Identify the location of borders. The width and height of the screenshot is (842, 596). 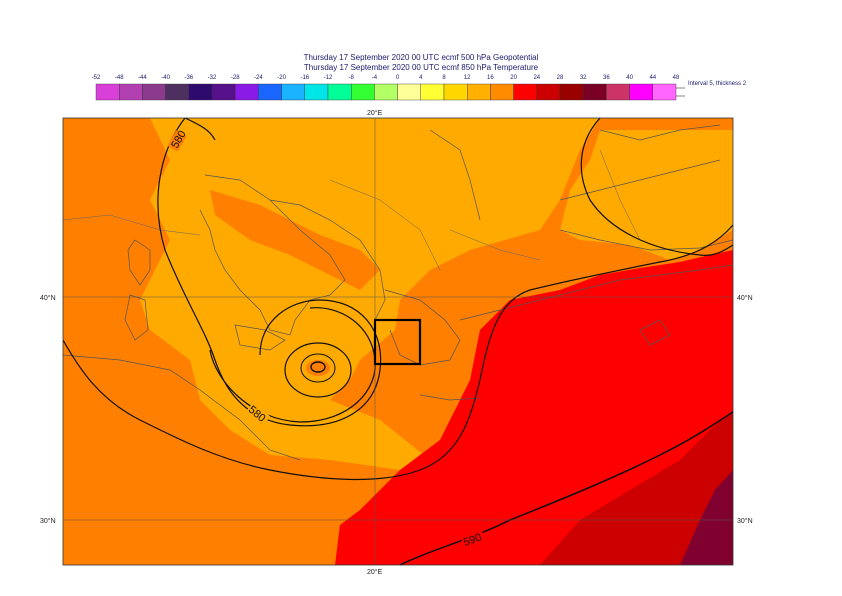
(352, 210).